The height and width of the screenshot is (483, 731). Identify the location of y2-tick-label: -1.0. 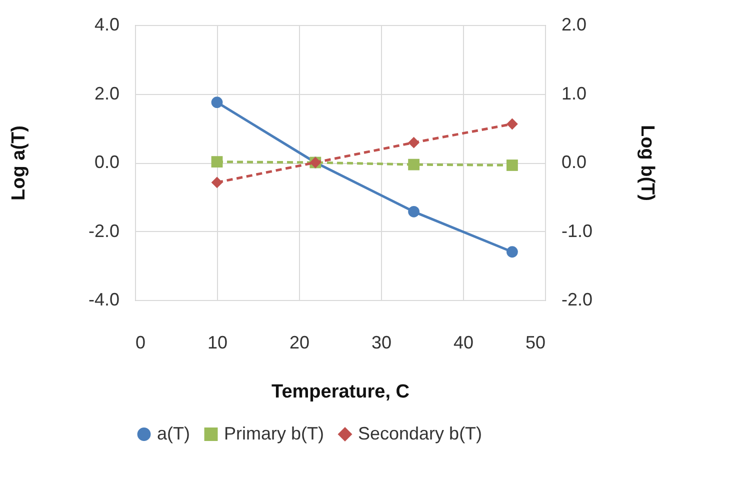
(577, 230).